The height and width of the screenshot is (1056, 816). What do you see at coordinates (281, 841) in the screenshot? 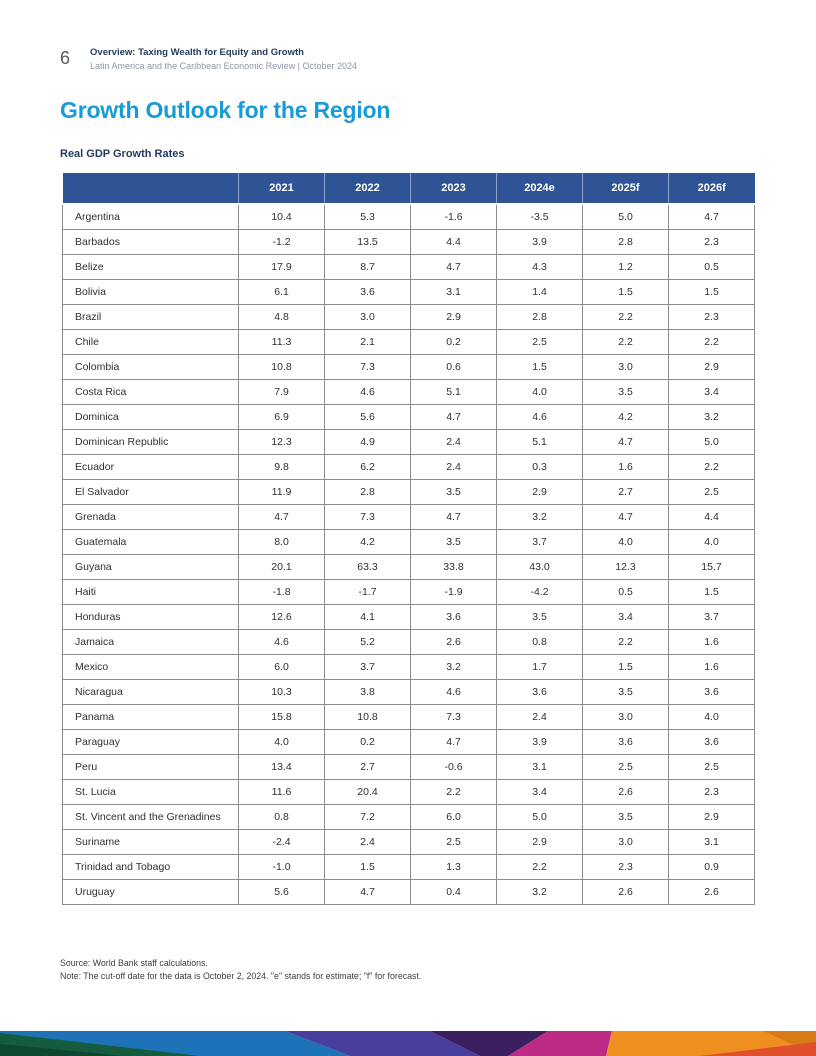
I see `value-cell: -2.4` at bounding box center [281, 841].